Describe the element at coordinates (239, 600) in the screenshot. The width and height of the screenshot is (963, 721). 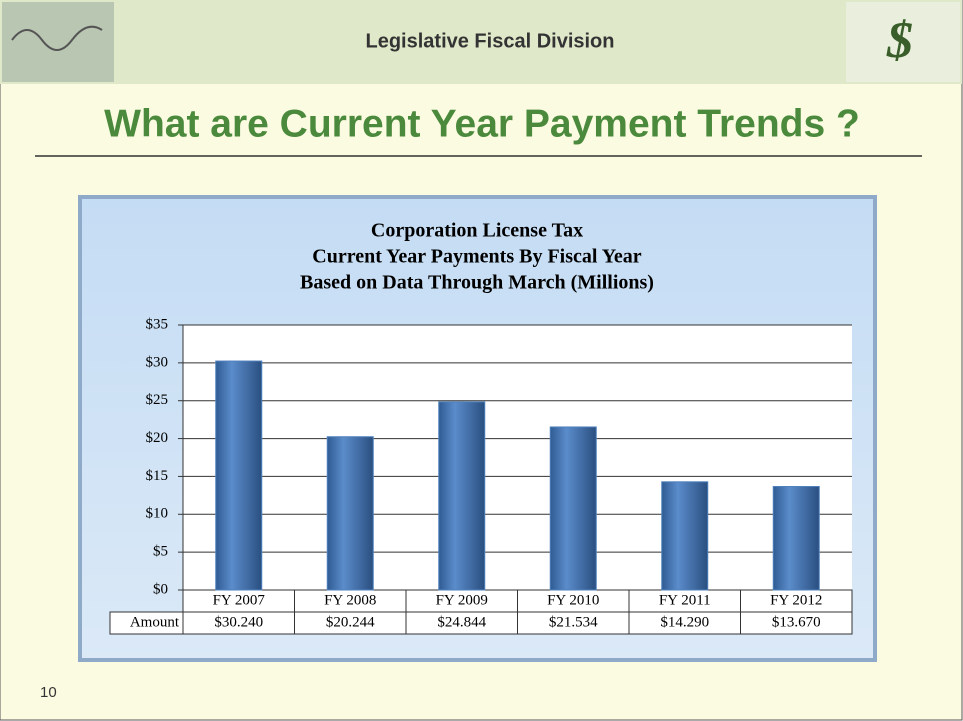
I see `x-tick-label: FY 2007` at that location.